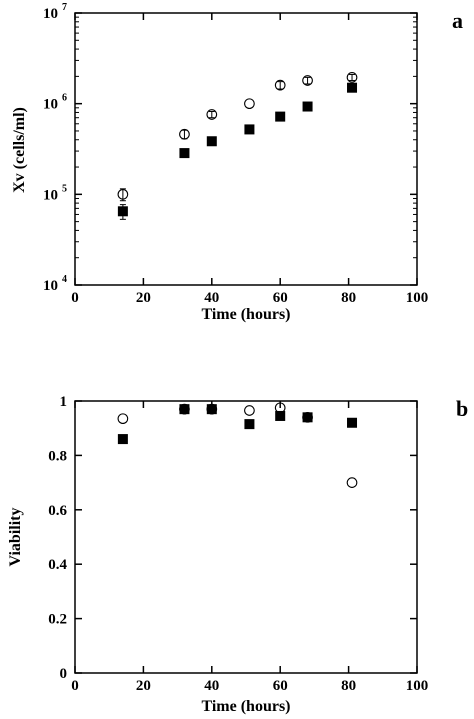 This screenshot has width=474, height=719. I want to click on panel-b-data-marks, so click(237, 445).